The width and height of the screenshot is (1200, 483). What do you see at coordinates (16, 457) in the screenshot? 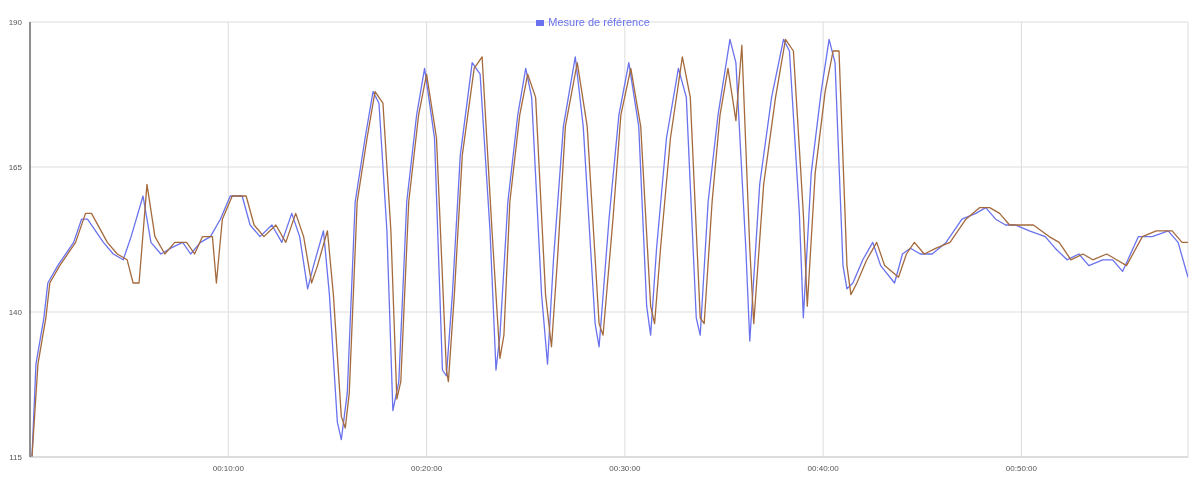
I see `y-tick-label: 115` at bounding box center [16, 457].